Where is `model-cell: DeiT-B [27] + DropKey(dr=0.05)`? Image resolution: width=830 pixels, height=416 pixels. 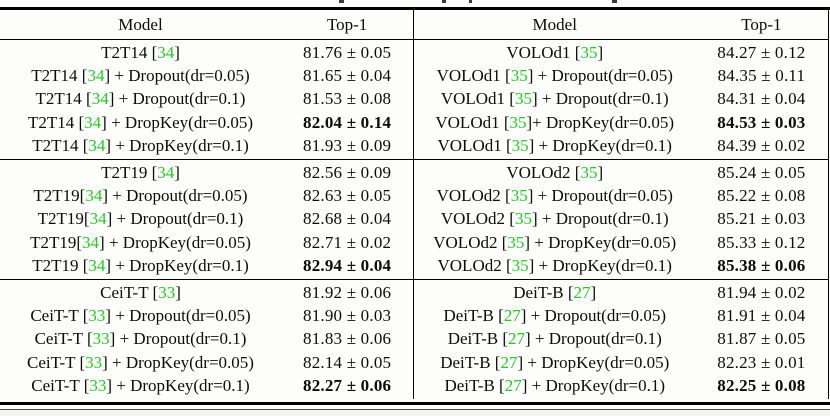 model-cell: DeiT-B [27] + DropKey(dr=0.05) is located at coordinates (555, 362).